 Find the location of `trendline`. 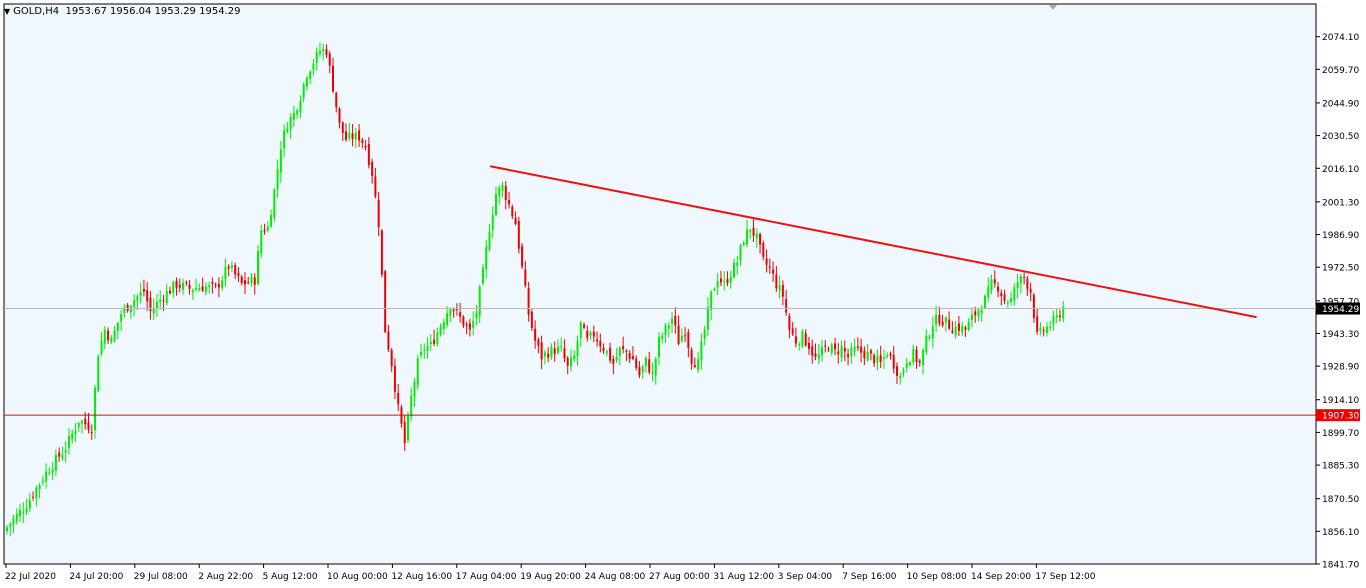

trendline is located at coordinates (873, 242).